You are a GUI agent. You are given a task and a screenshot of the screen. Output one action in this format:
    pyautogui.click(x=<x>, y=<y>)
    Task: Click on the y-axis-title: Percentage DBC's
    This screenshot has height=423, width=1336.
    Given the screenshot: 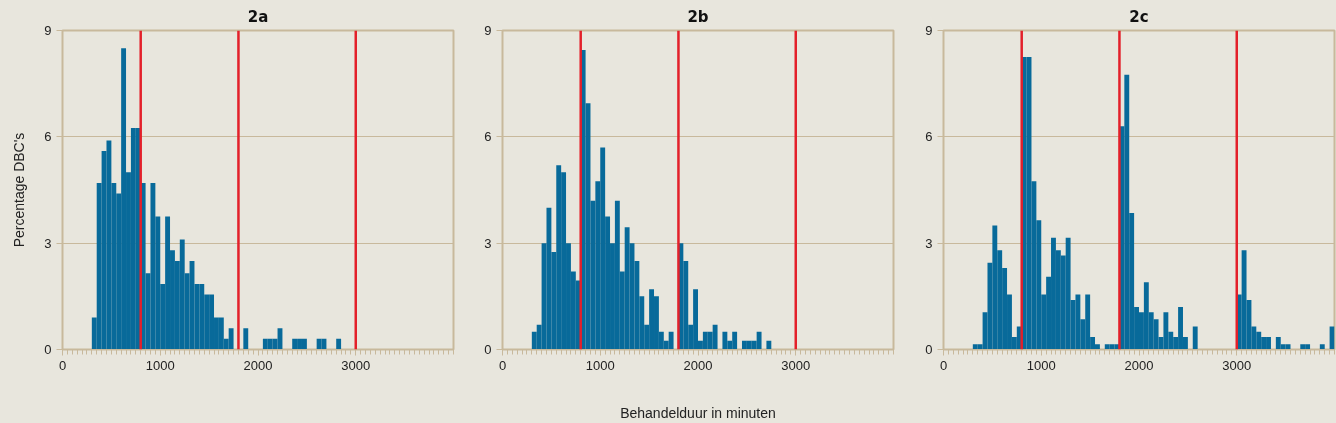 What is the action you would take?
    pyautogui.click(x=19, y=190)
    